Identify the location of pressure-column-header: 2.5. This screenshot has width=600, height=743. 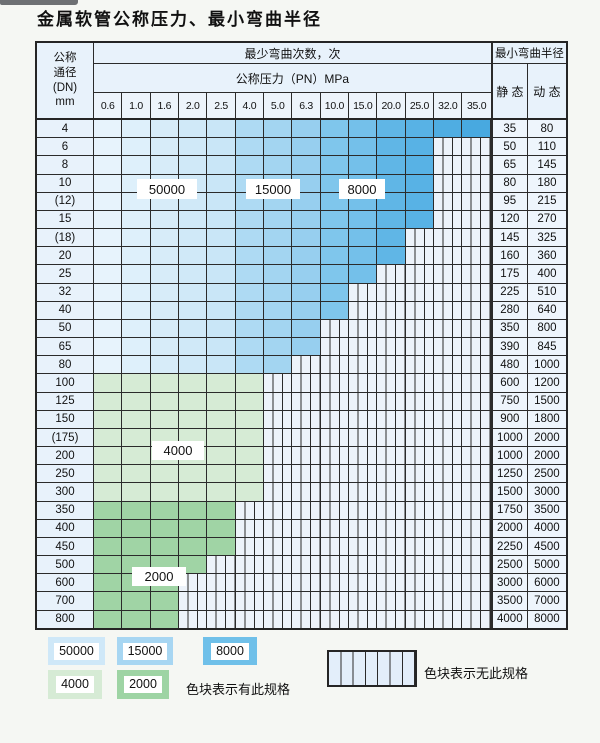
(221, 105).